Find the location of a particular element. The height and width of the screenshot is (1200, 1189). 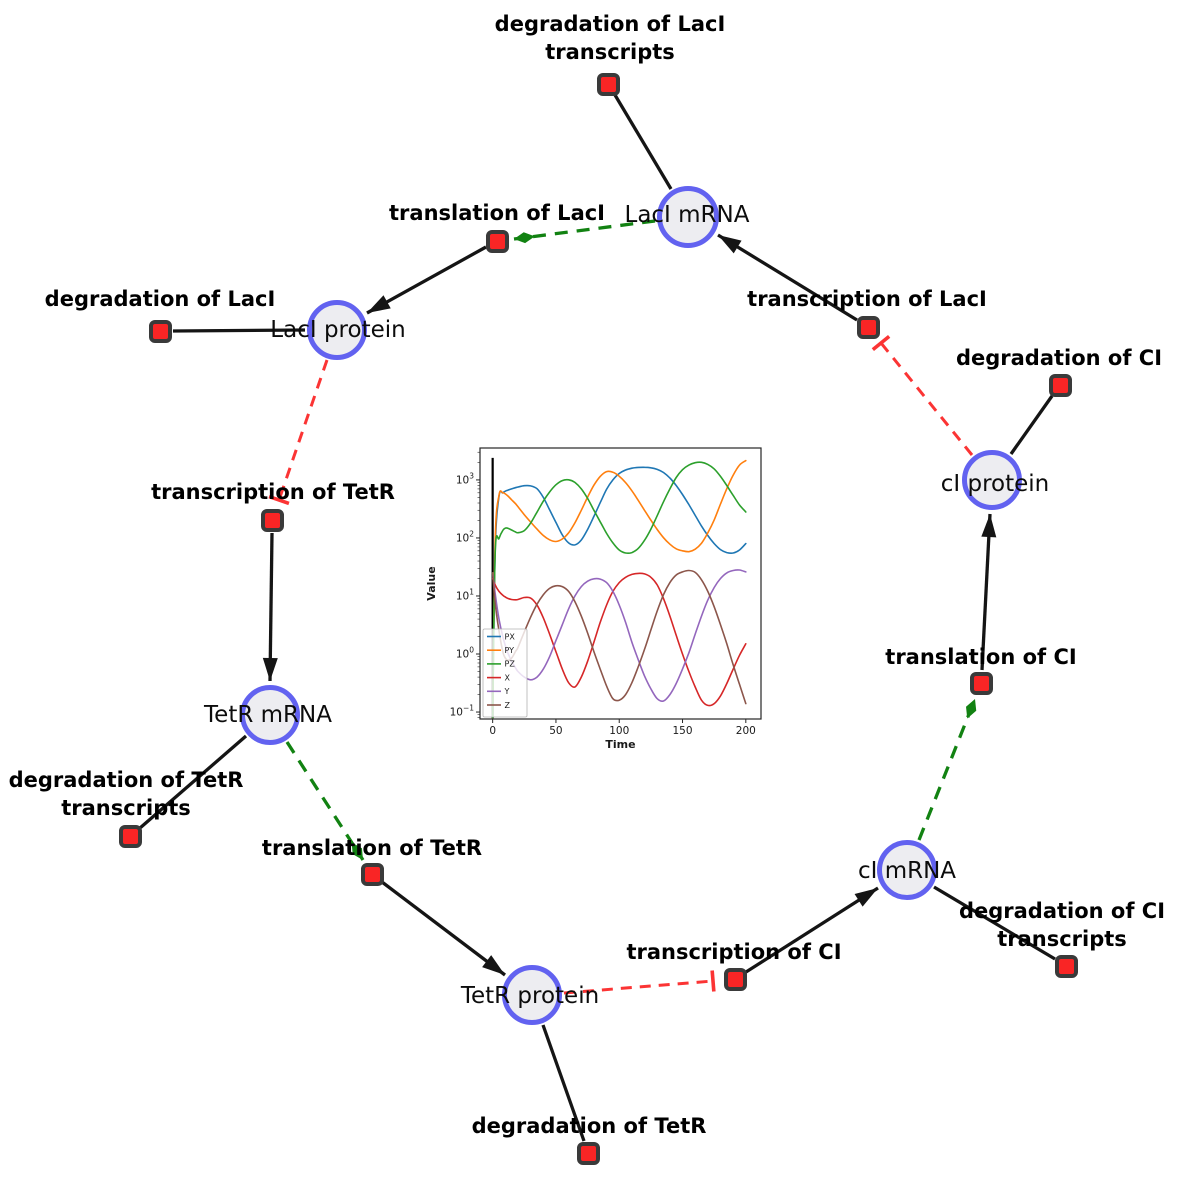

reaction-label-deg-laci: degradation of LacI is located at coordinates (160, 299).